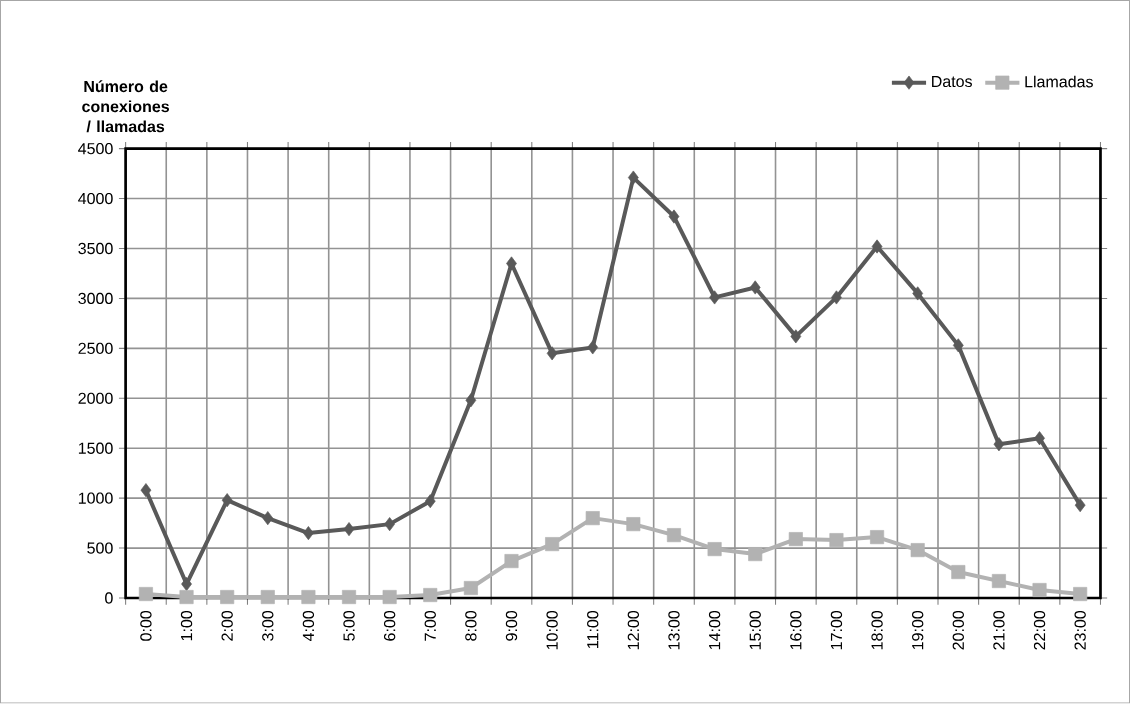 The image size is (1130, 704). Describe the element at coordinates (95, 298) in the screenshot. I see `y-tick-label: 3000` at that location.